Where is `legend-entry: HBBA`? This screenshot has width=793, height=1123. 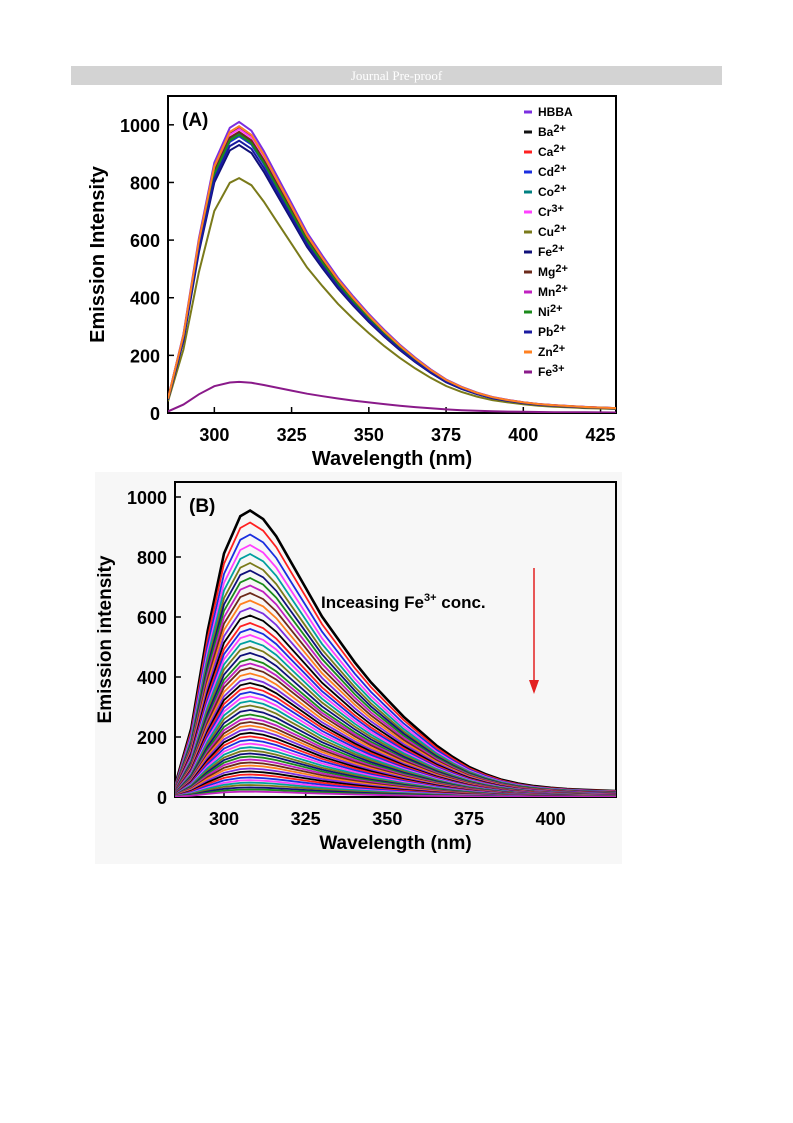
legend-entry: HBBA is located at coordinates (555, 112).